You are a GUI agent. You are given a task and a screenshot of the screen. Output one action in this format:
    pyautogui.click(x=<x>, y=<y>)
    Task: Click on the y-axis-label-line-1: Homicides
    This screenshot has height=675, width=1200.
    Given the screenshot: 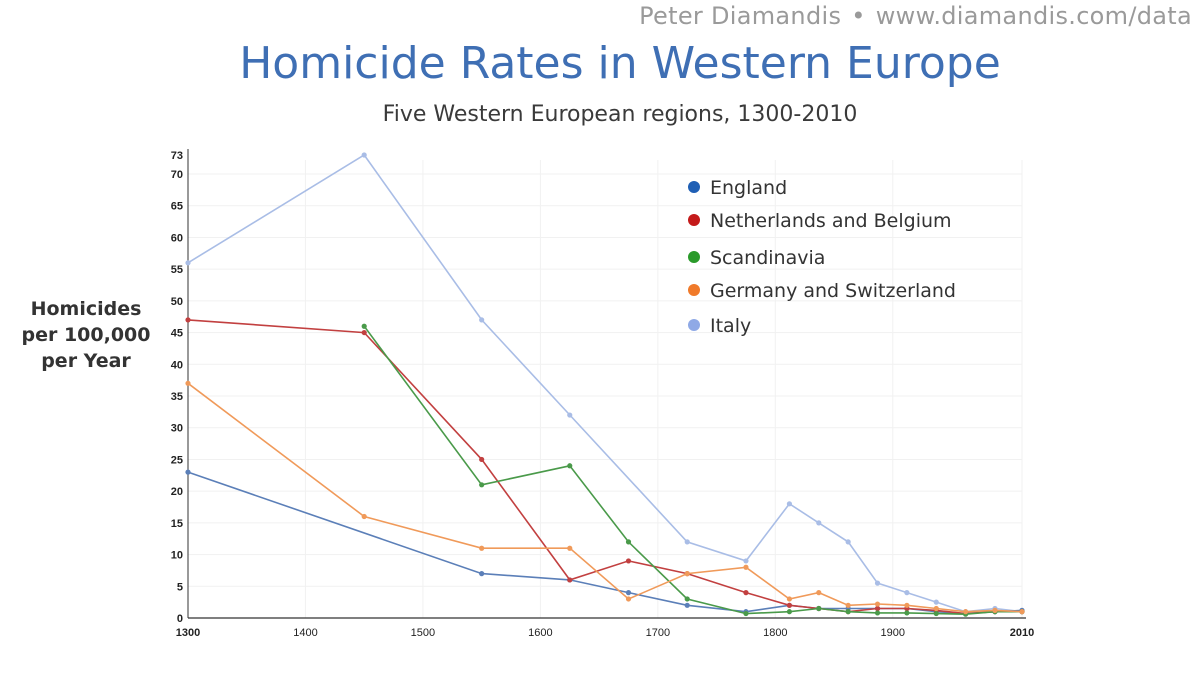 What is the action you would take?
    pyautogui.click(x=86, y=309)
    